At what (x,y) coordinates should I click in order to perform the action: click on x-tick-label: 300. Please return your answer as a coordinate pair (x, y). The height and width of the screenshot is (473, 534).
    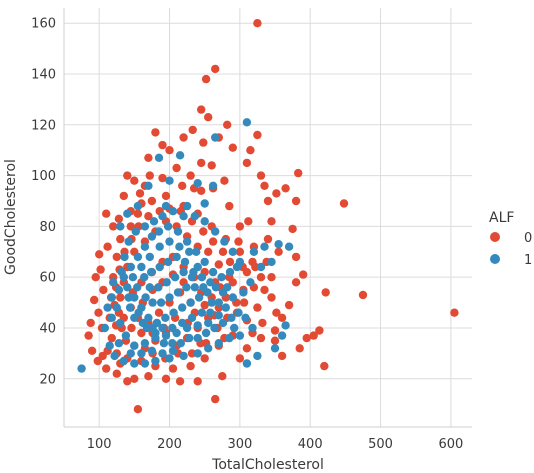
    Looking at the image, I should click on (239, 444).